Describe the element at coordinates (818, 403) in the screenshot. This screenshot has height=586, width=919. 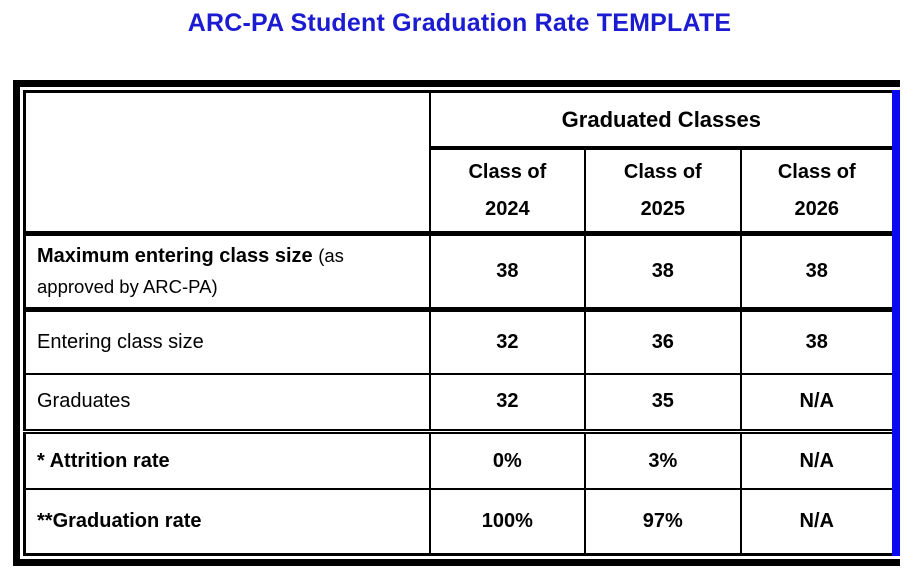
I see `value-graduates-2026: N/A` at that location.